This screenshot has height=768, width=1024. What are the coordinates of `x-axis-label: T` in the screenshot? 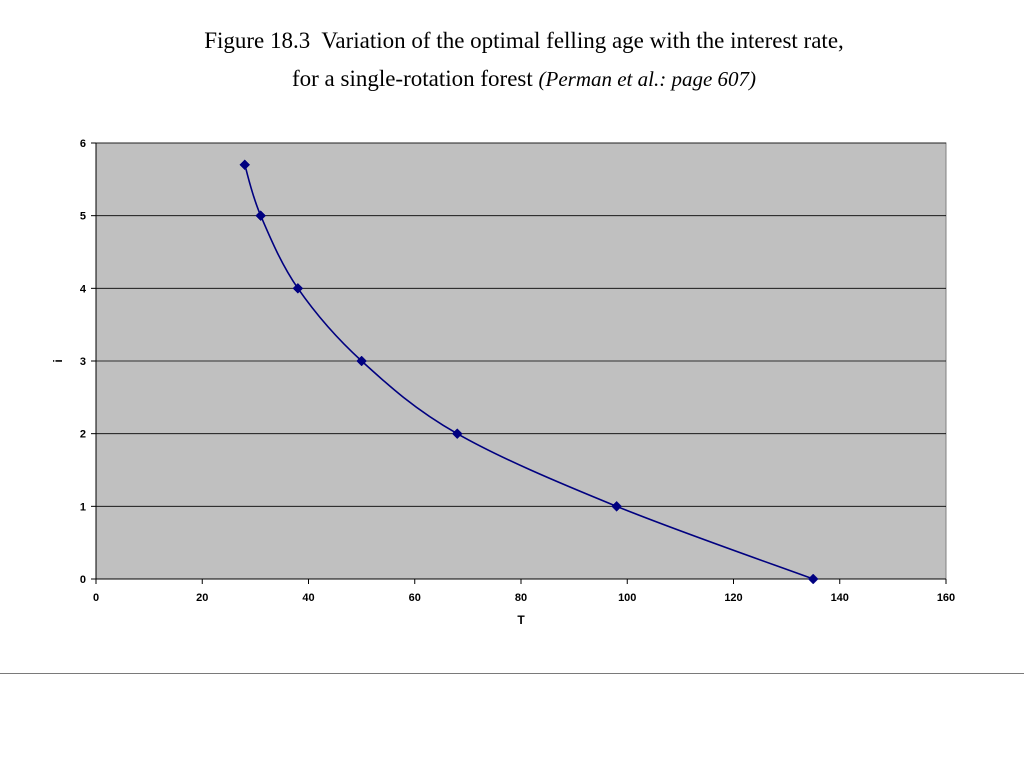 It's located at (521, 620).